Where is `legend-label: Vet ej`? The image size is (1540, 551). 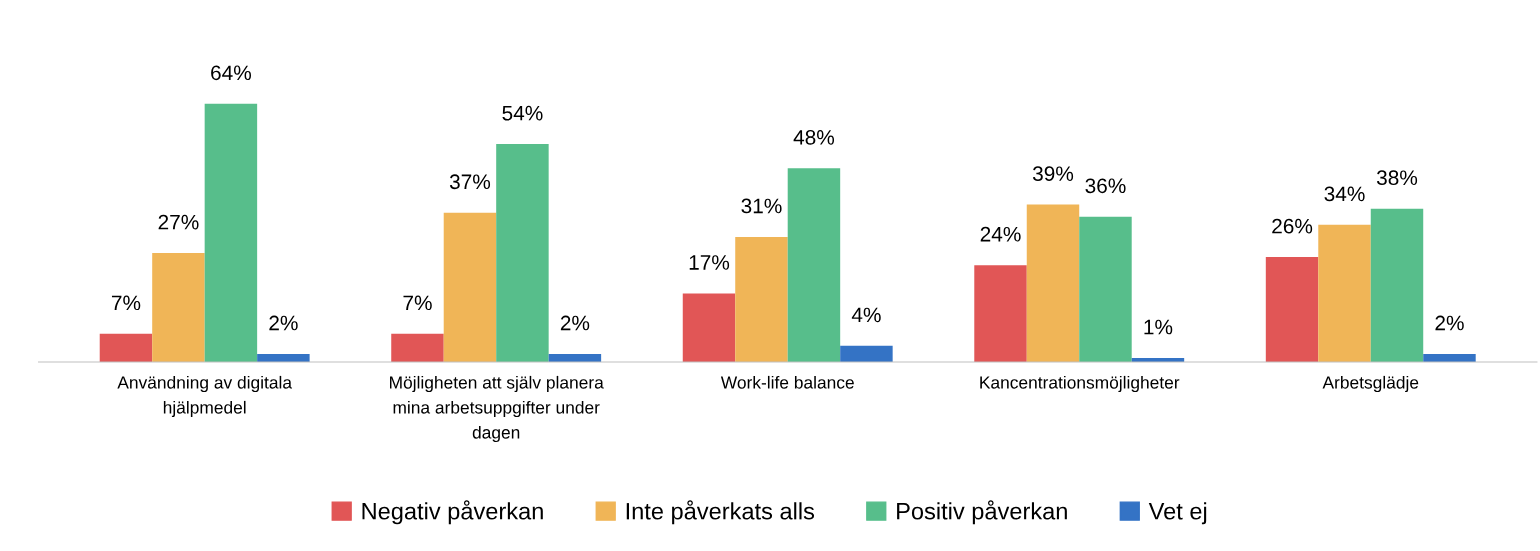
legend-label: Vet ej is located at coordinates (1177, 513).